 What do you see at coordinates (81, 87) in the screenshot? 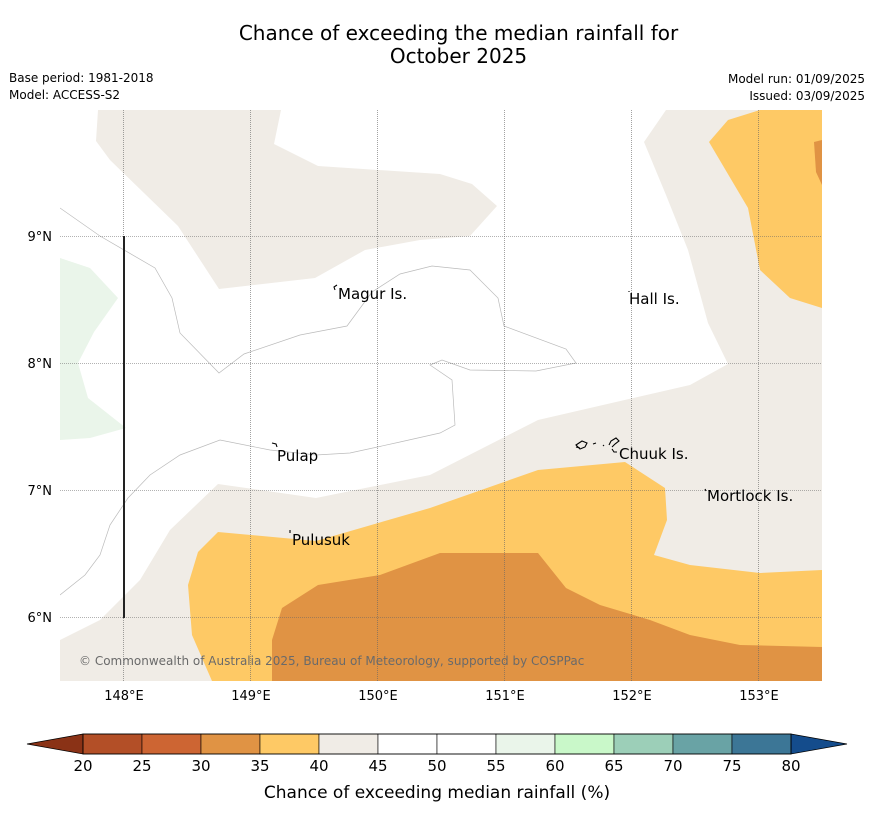
I see `run-info-left: Base period: 1981-2018 Model: ACCESS-S2` at bounding box center [81, 87].